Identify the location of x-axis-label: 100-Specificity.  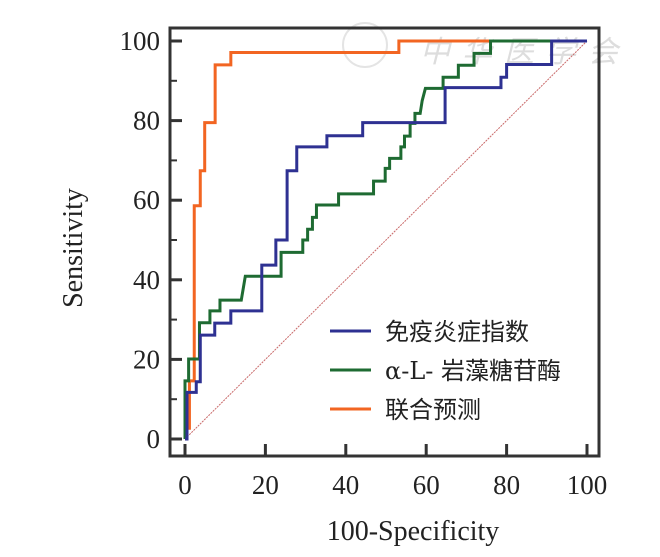
(413, 531).